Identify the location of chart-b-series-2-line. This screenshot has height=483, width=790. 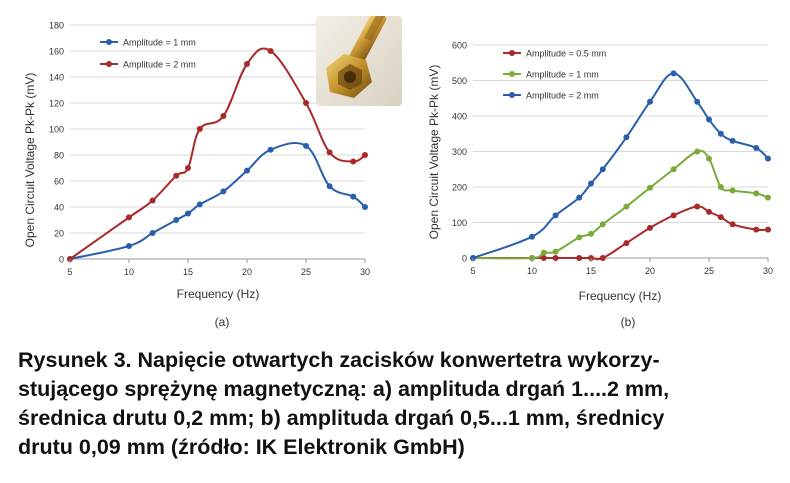
(620, 165).